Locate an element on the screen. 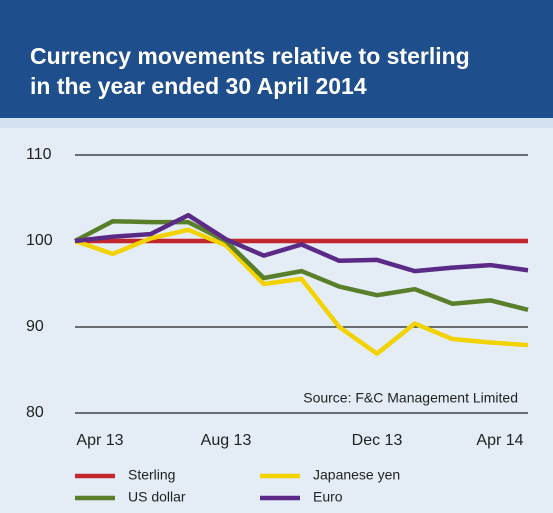 Image resolution: width=553 pixels, height=513 pixels. x-tick-label: Apr 13 is located at coordinates (99, 440).